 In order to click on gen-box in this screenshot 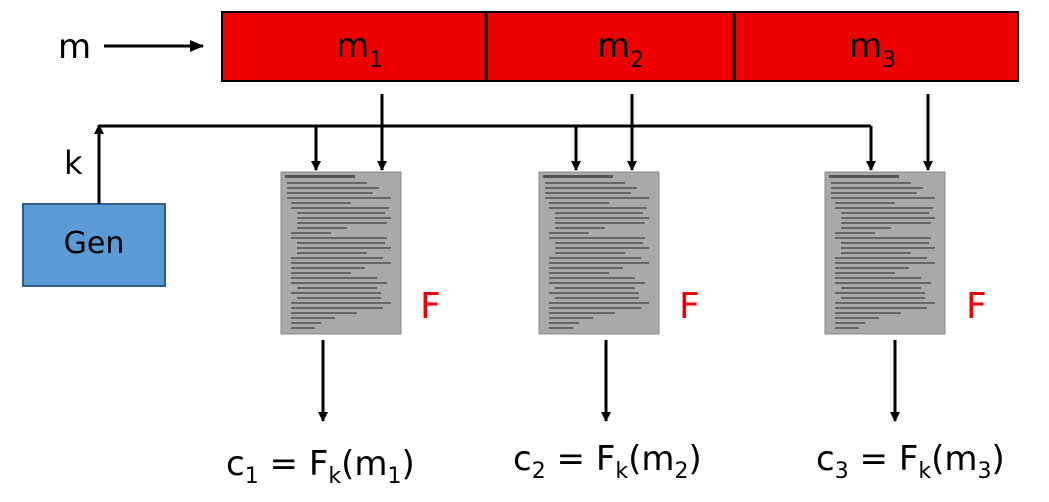, I will do `click(94, 245)`.